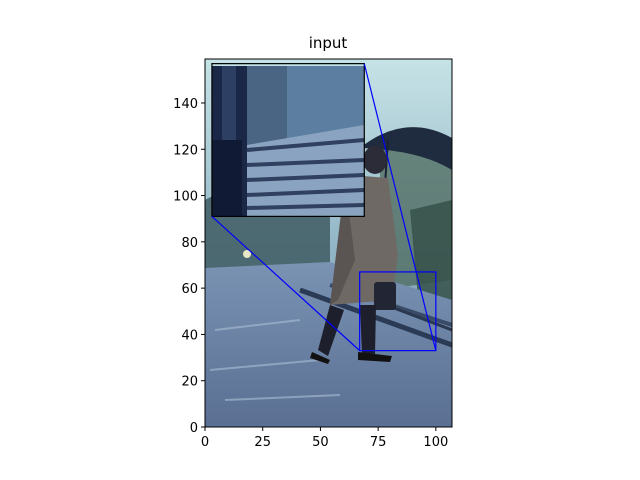 This screenshot has height=480, width=640. Describe the element at coordinates (435, 442) in the screenshot. I see `x-tick-label: 100` at that location.